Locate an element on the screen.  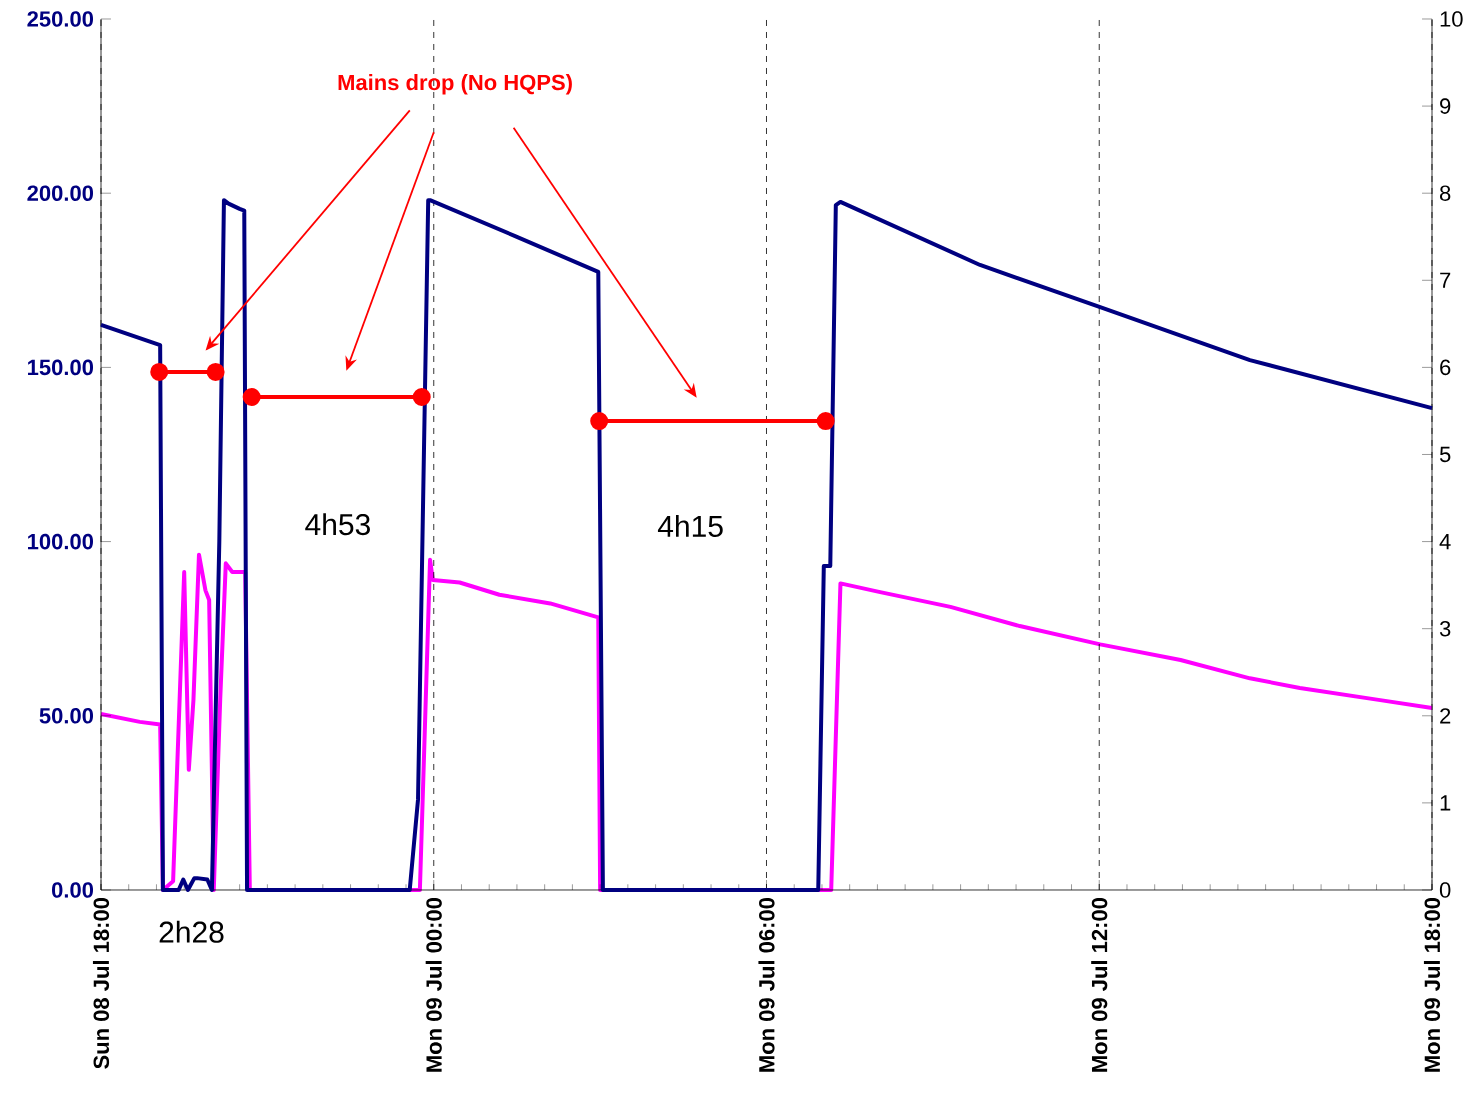
annotation: 4h53 is located at coordinates (337, 524).